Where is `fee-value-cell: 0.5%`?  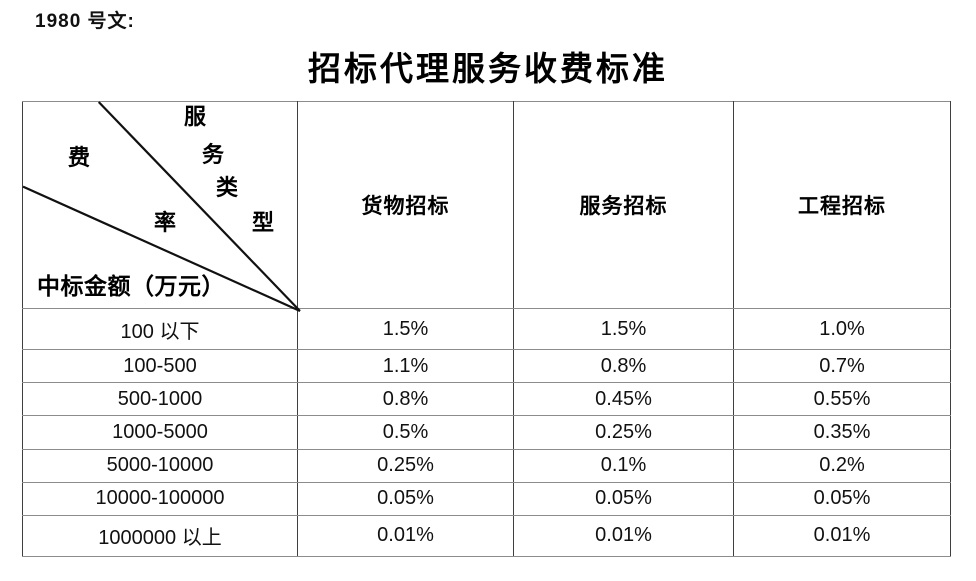
fee-value-cell: 0.5% is located at coordinates (405, 432).